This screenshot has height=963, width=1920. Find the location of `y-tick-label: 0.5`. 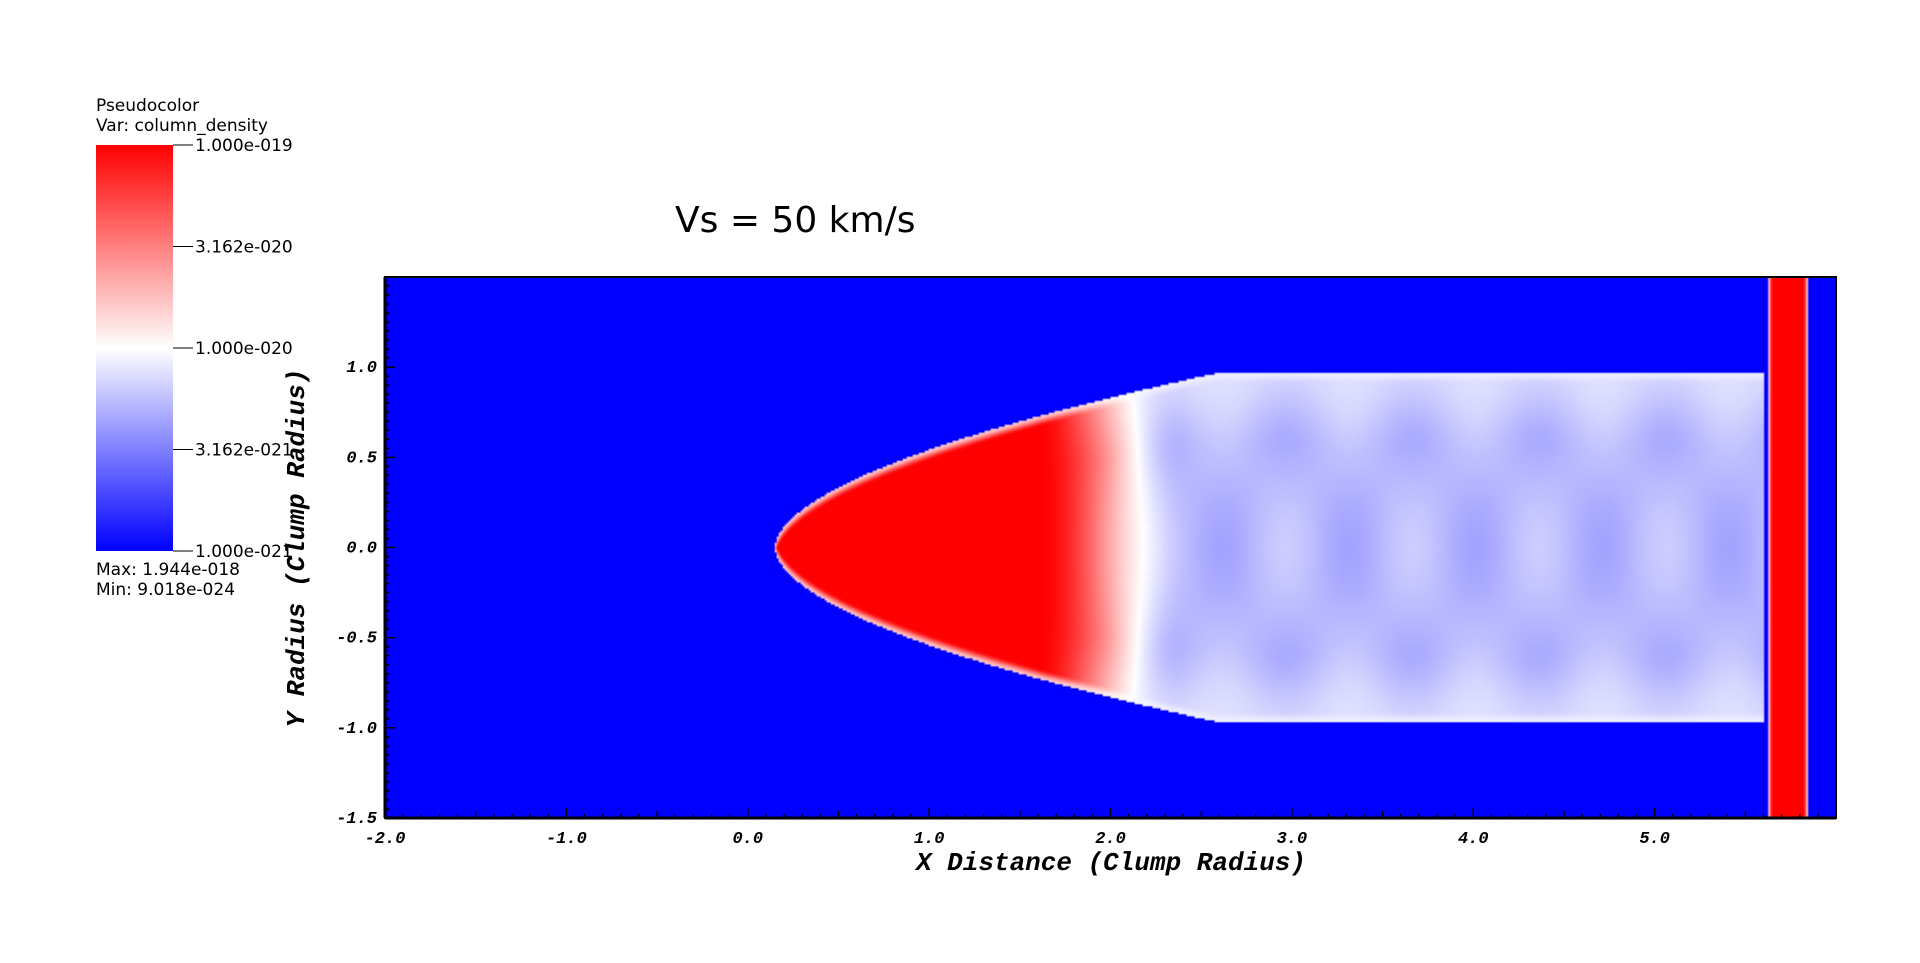

y-tick-label: 0.5 is located at coordinates (361, 458).